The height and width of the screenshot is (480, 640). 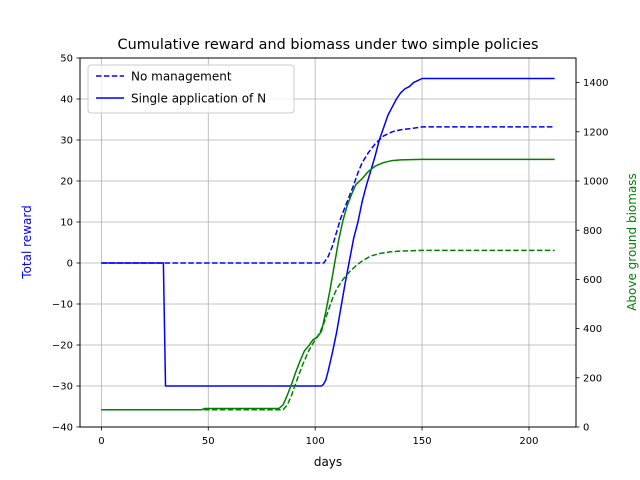 What do you see at coordinates (592, 329) in the screenshot?
I see `y-right-tick-label: 400` at bounding box center [592, 329].